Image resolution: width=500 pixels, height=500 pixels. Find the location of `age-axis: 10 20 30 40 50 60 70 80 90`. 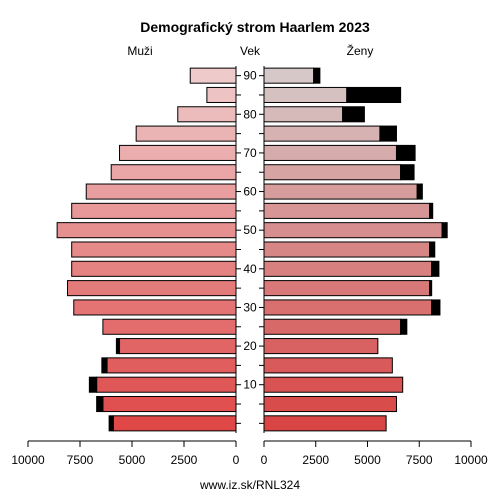

age-axis: 10 20 30 40 50 60 70 80 90 is located at coordinates (250, 249).